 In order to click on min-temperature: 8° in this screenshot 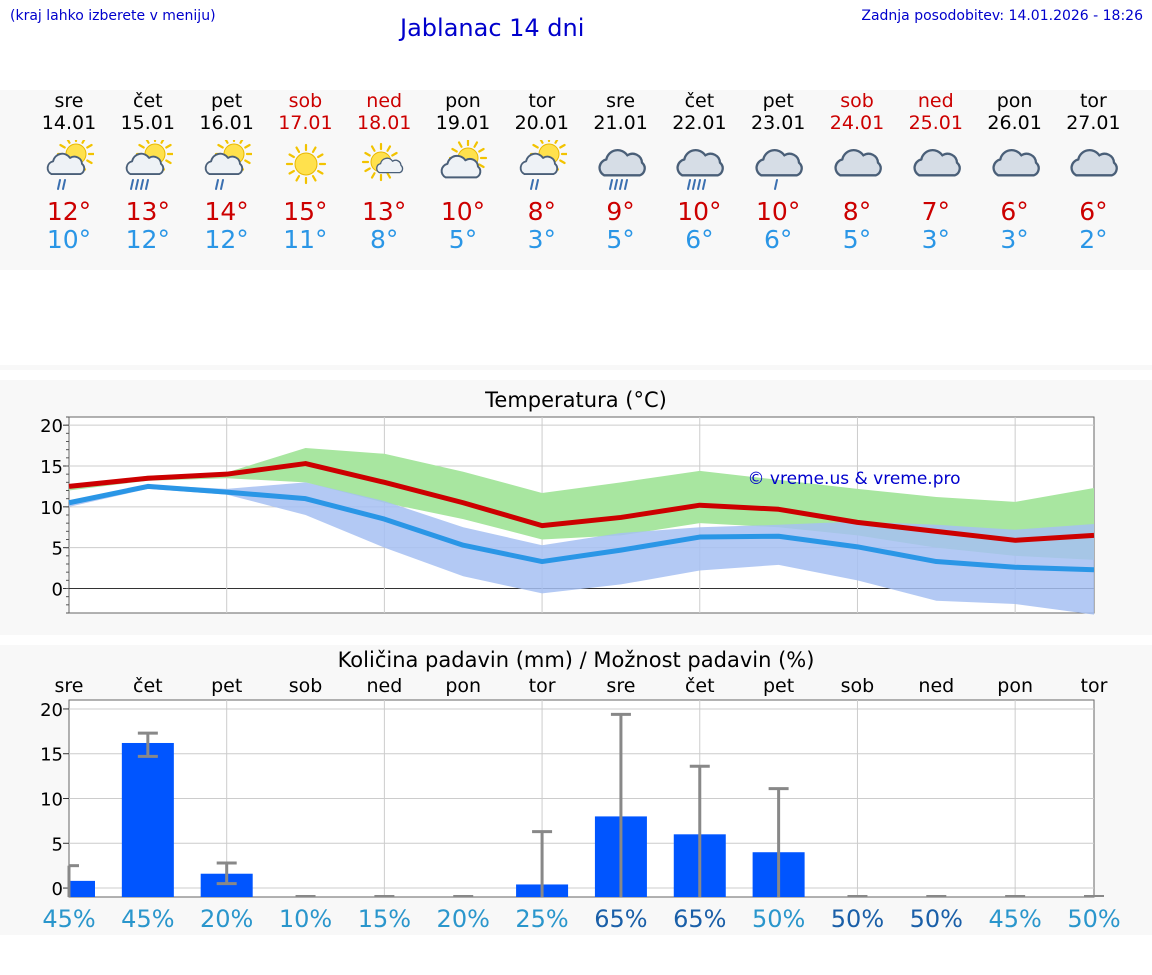, I will do `click(384, 239)`.